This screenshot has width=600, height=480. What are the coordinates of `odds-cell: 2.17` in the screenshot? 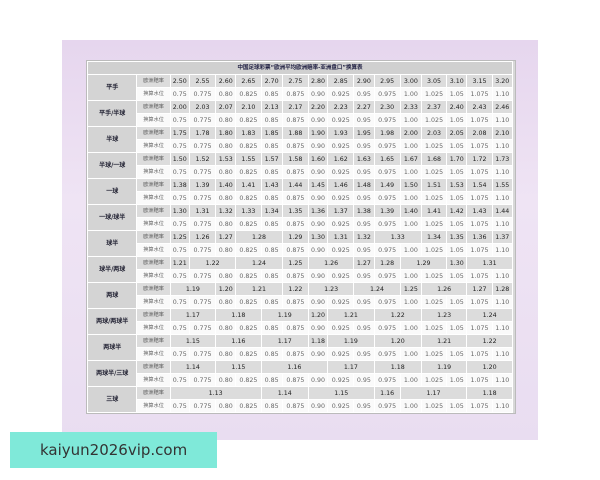 It's located at (295, 107).